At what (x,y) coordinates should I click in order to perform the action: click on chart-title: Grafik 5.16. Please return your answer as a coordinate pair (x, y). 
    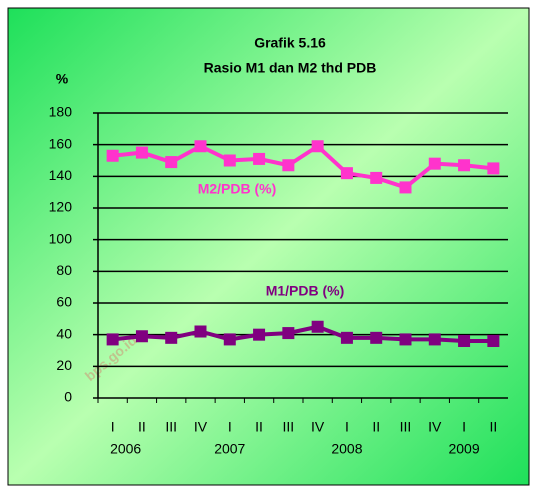
    Looking at the image, I should click on (290, 43).